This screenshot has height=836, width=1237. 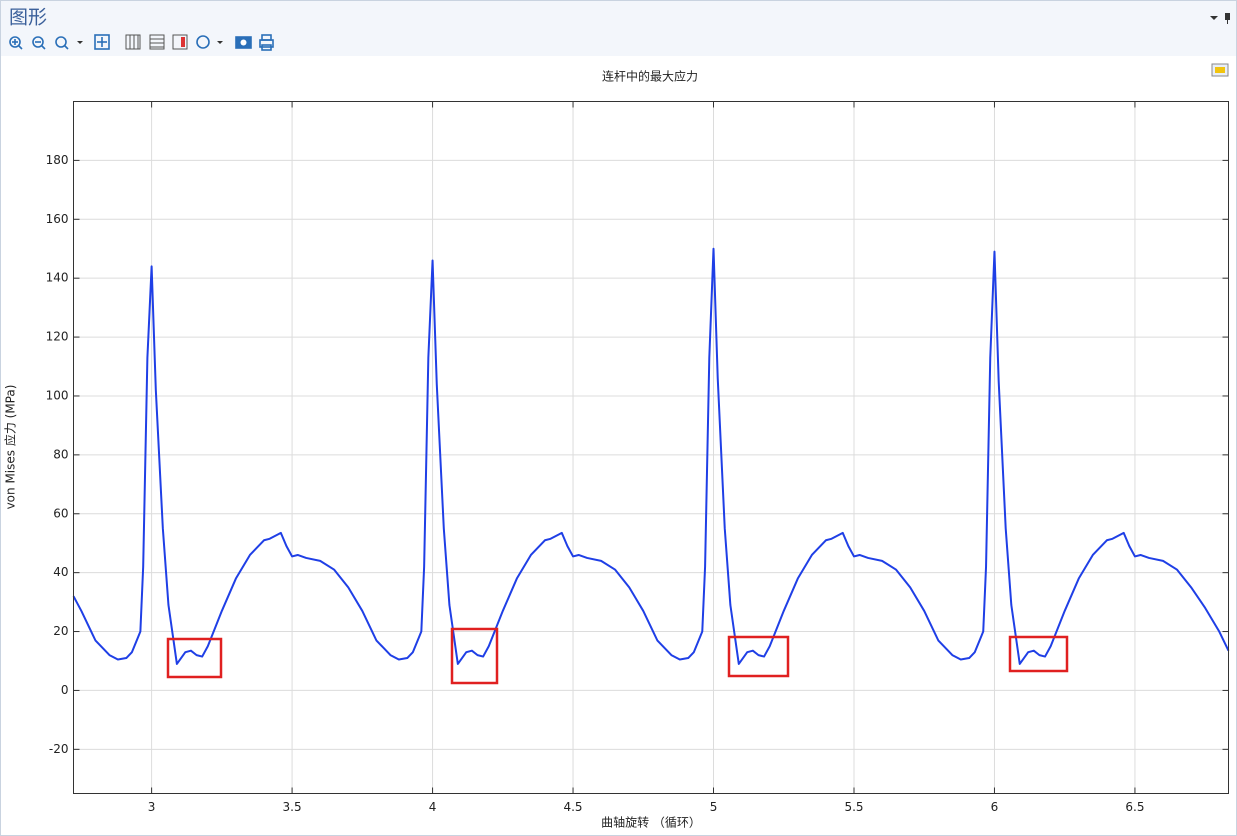 What do you see at coordinates (1134, 807) in the screenshot?
I see `x-tick-label: 6.5` at bounding box center [1134, 807].